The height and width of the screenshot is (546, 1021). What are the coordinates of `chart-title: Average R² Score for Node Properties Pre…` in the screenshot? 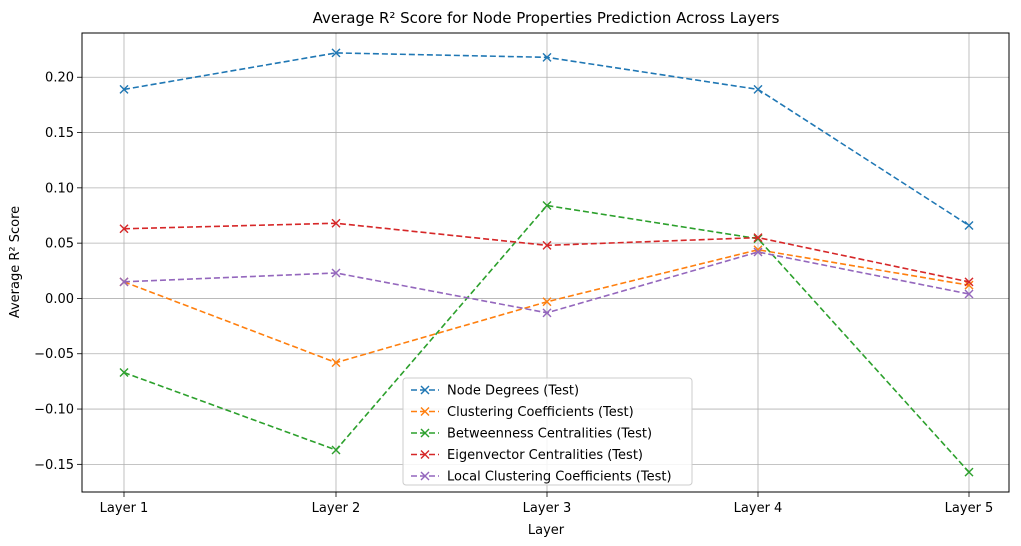 It's located at (546, 18).